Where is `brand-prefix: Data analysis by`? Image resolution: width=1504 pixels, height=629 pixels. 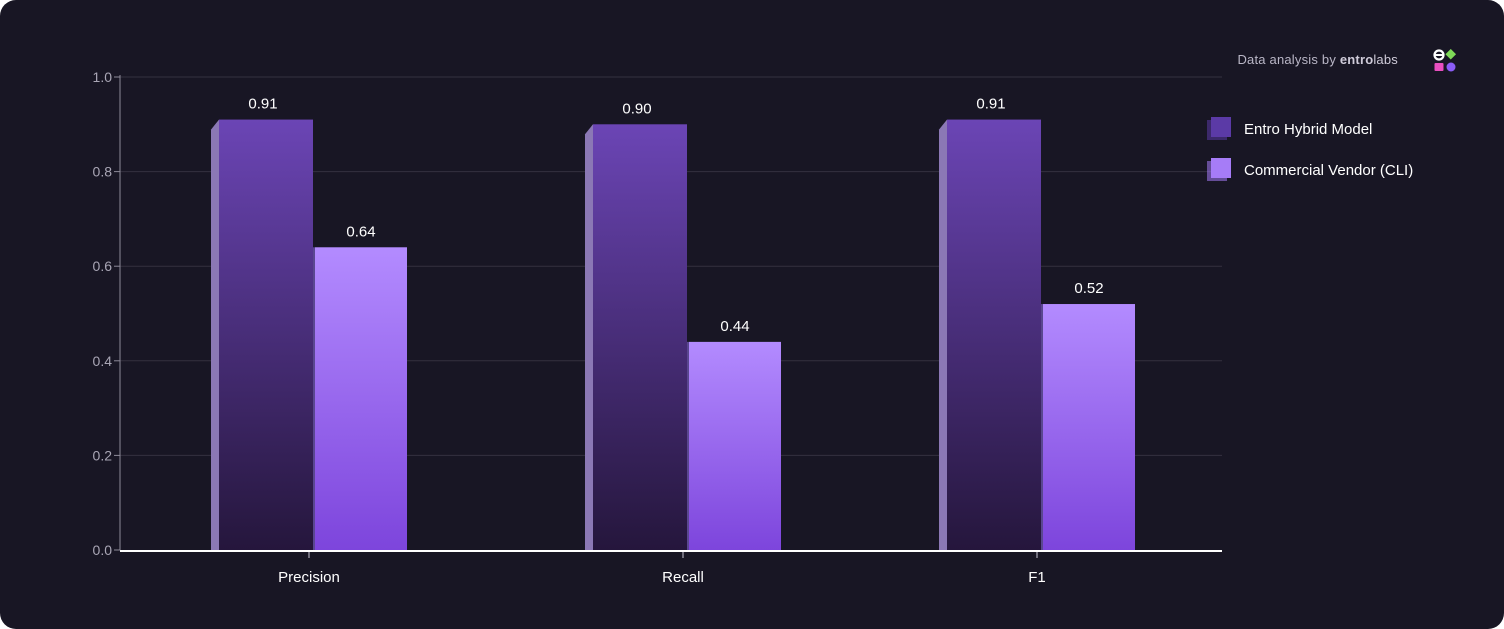 brand-prefix: Data analysis by is located at coordinates (1288, 59).